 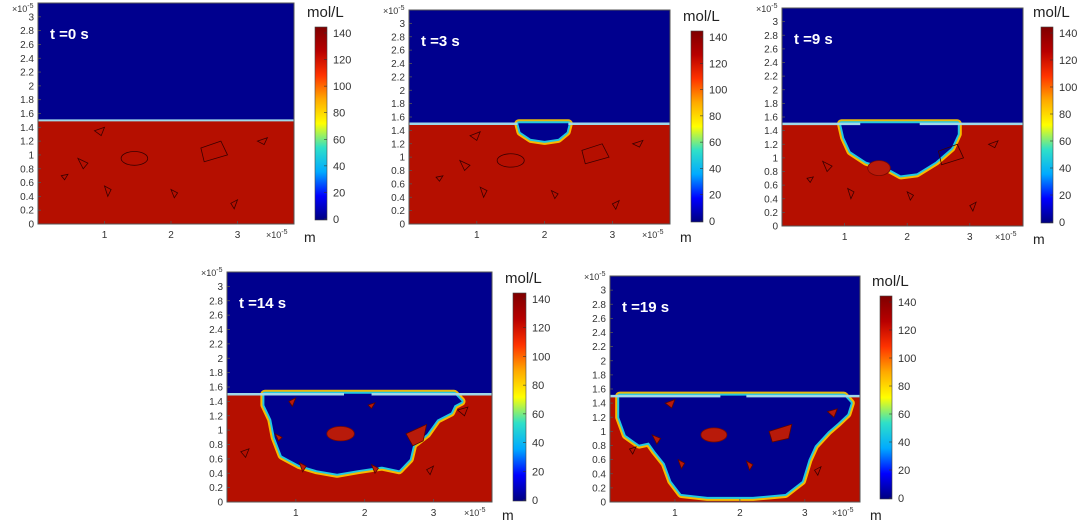 I want to click on colorbar-tick-label: 100, so click(x=907, y=359).